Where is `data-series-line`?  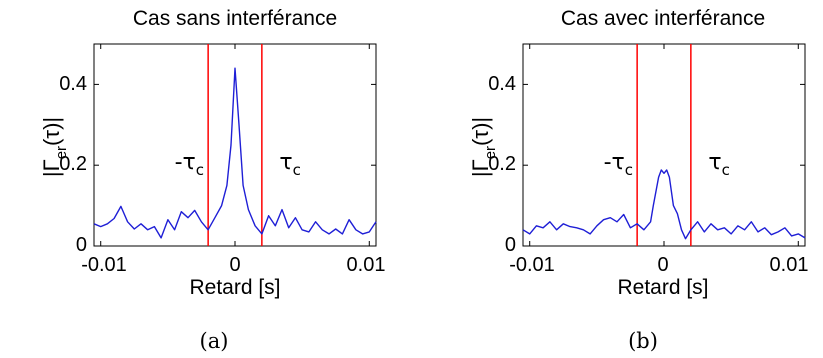
data-series-line is located at coordinates (664, 204).